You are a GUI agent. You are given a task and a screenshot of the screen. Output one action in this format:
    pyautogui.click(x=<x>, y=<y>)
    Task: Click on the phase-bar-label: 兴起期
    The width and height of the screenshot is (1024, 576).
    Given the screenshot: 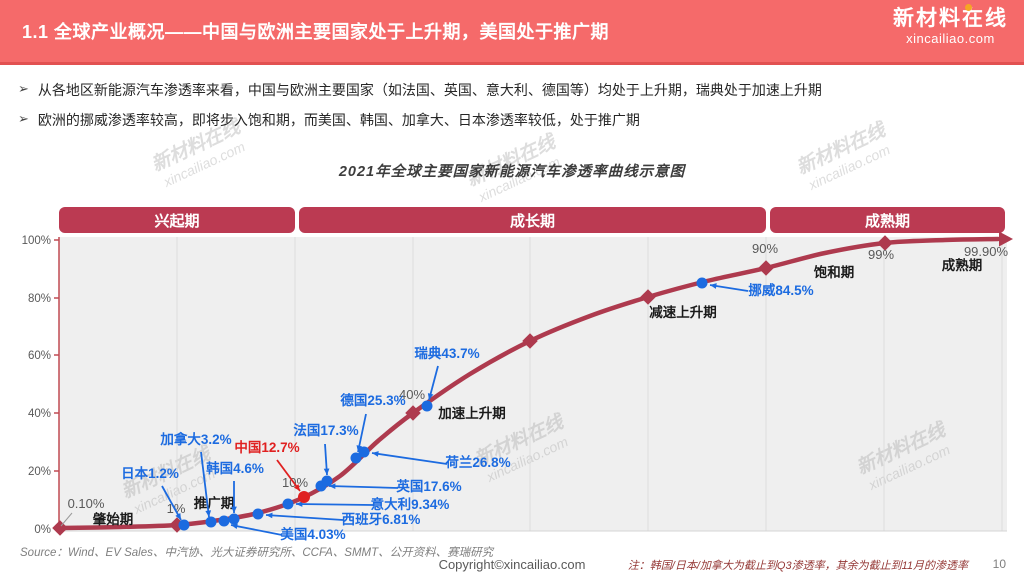 What is the action you would take?
    pyautogui.click(x=176, y=221)
    